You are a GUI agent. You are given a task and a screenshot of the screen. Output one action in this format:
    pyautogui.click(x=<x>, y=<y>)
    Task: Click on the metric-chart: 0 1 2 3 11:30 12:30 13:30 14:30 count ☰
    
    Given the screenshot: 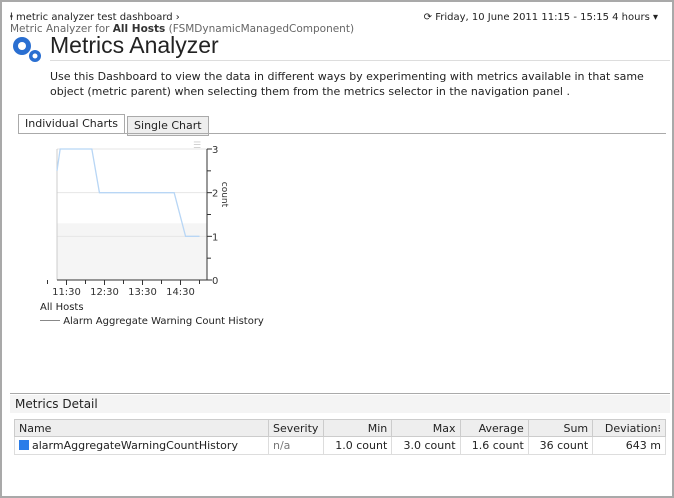 What is the action you would take?
    pyautogui.click(x=138, y=219)
    